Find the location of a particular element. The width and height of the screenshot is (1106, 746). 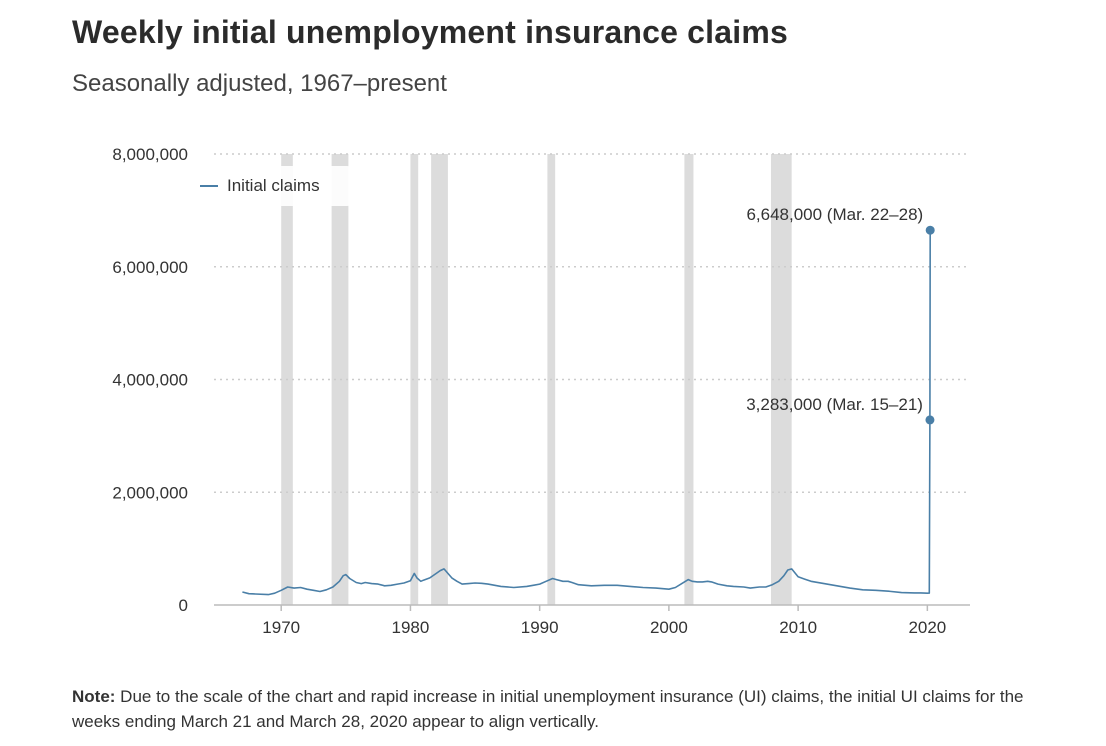

legend: Initial claims is located at coordinates (271, 186).